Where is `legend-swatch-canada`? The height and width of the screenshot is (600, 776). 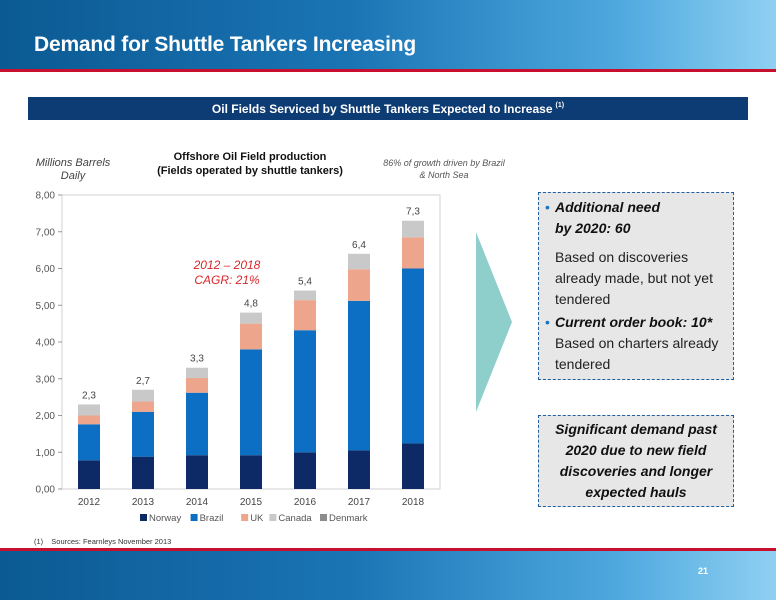 legend-swatch-canada is located at coordinates (273, 517).